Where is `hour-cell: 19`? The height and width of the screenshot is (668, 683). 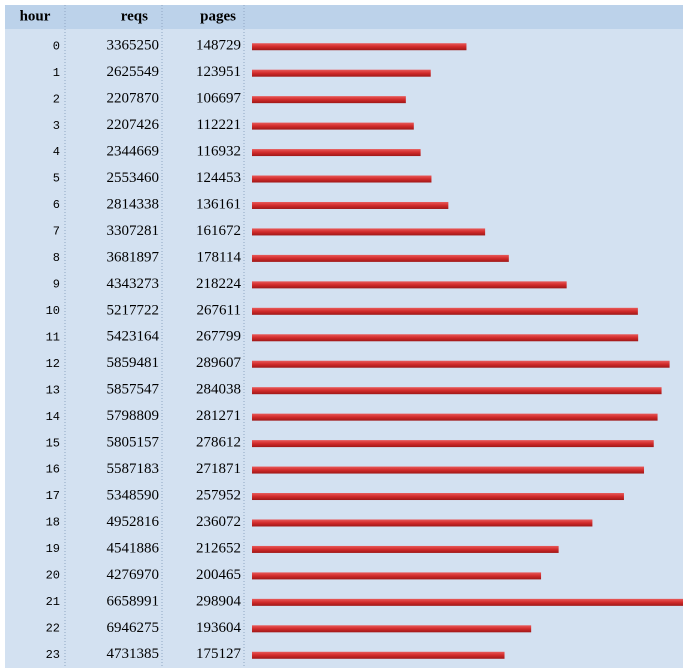
hour-cell: 19 is located at coordinates (53, 549).